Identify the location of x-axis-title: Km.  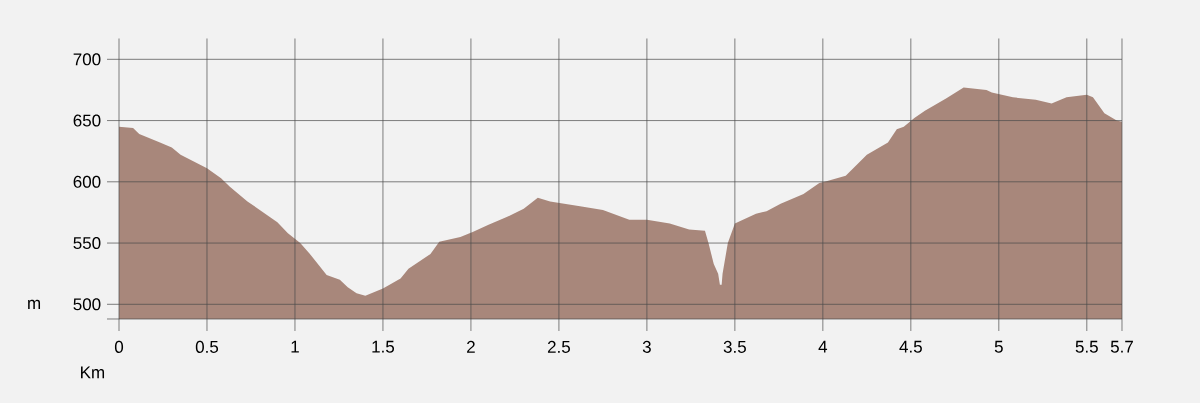
(93, 372).